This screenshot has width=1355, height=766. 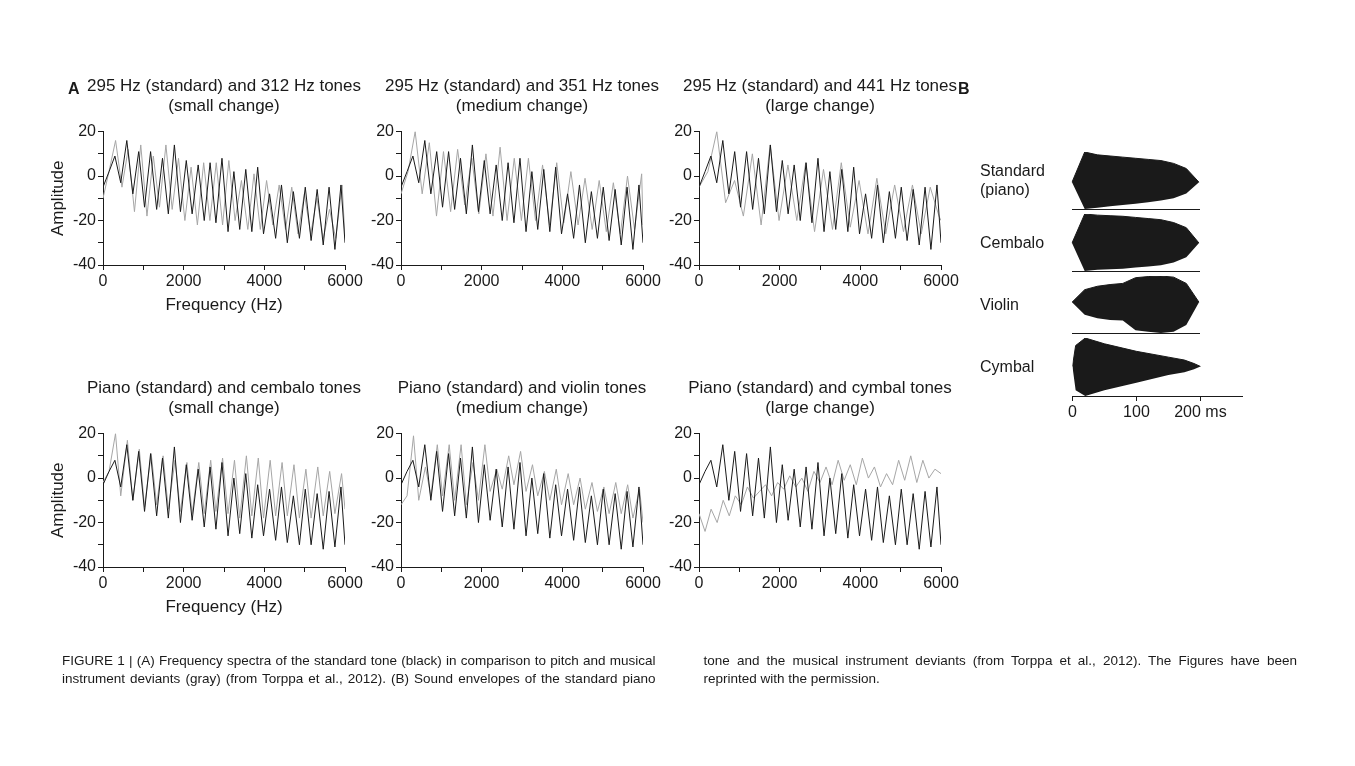 I want to click on y-axis-title: Cembalo, so click(x=1013, y=242).